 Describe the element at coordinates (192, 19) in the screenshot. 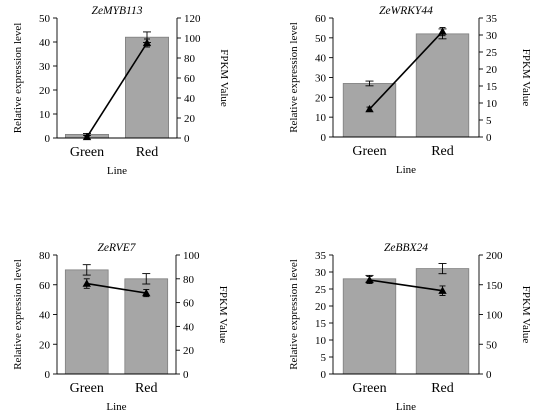

I see `right-tick-label: 120` at that location.